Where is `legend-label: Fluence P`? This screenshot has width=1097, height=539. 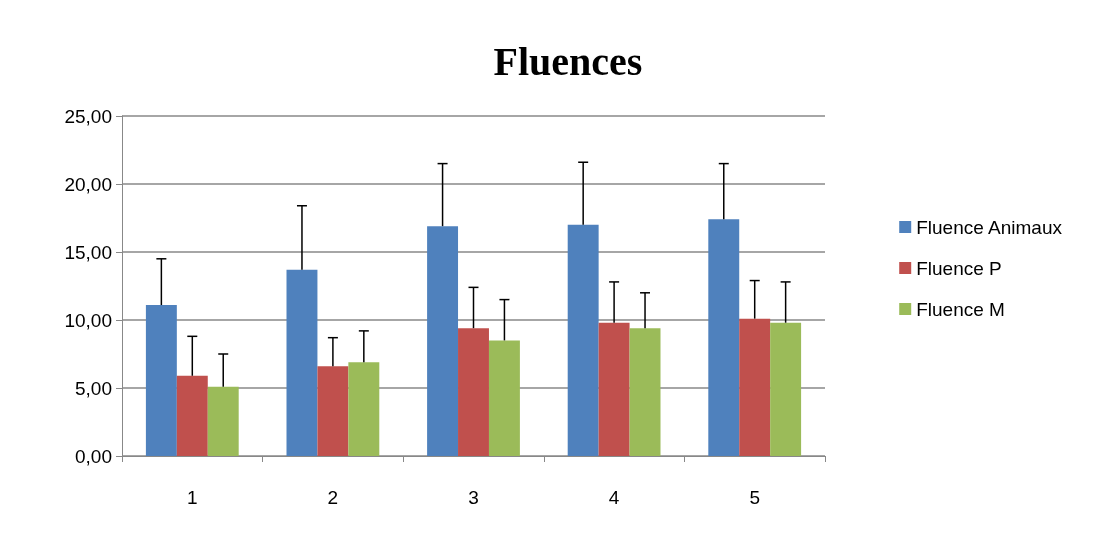 legend-label: Fluence P is located at coordinates (959, 268).